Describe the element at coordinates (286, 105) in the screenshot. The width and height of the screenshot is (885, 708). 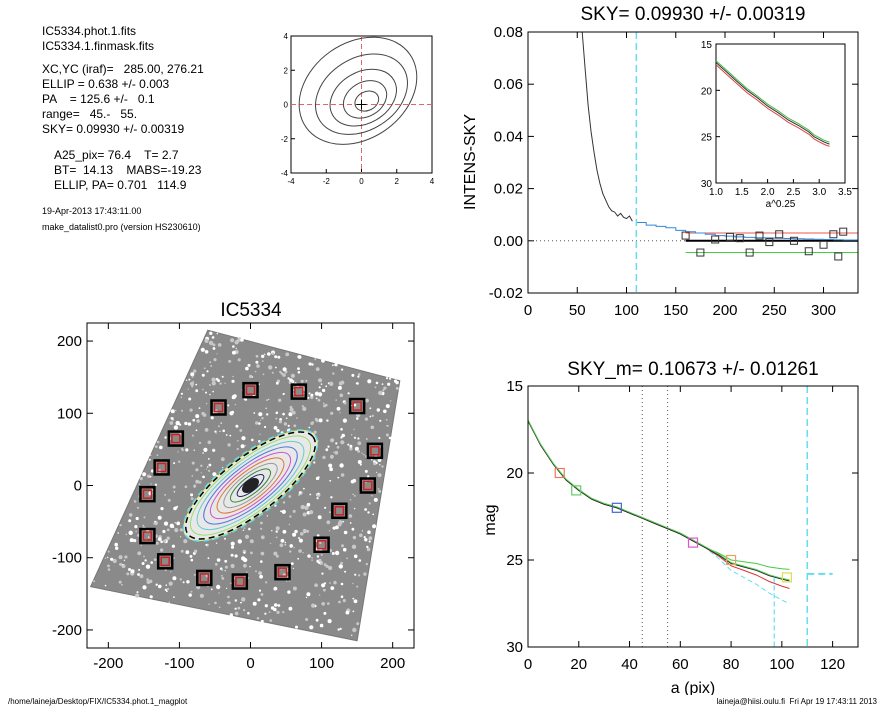
I see `contour-ytick-label: 0` at that location.